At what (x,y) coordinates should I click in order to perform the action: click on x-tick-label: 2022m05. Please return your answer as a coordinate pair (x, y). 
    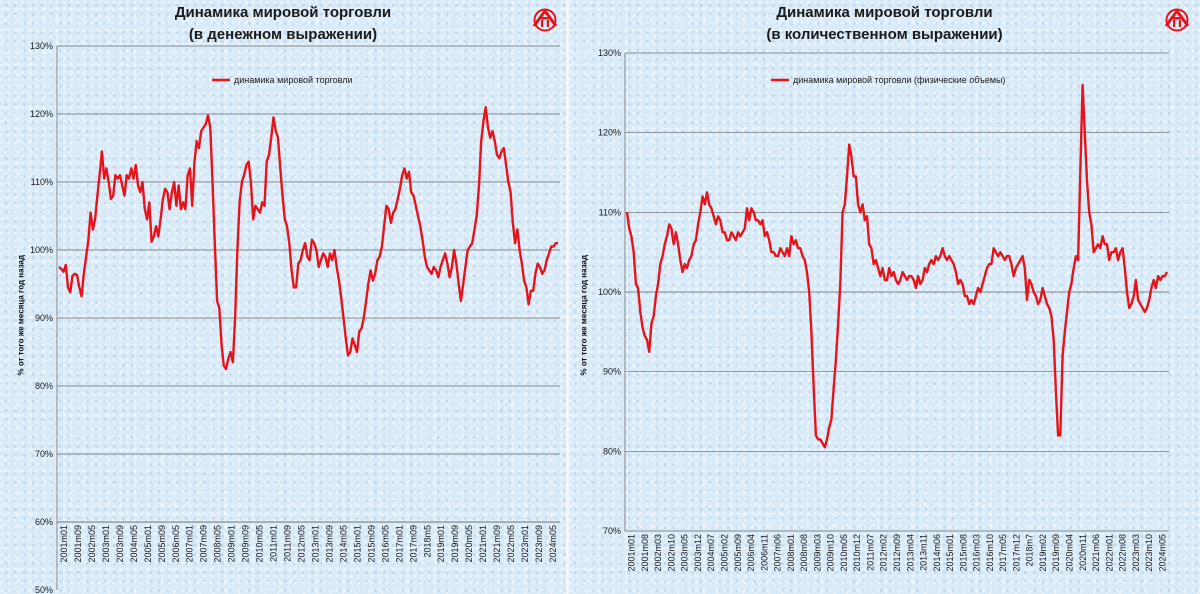
    Looking at the image, I should click on (511, 544).